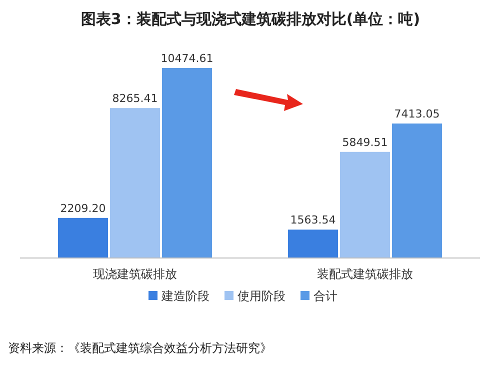  I want to click on x-tick-label: 现浇建筑碳排放, so click(135, 274).